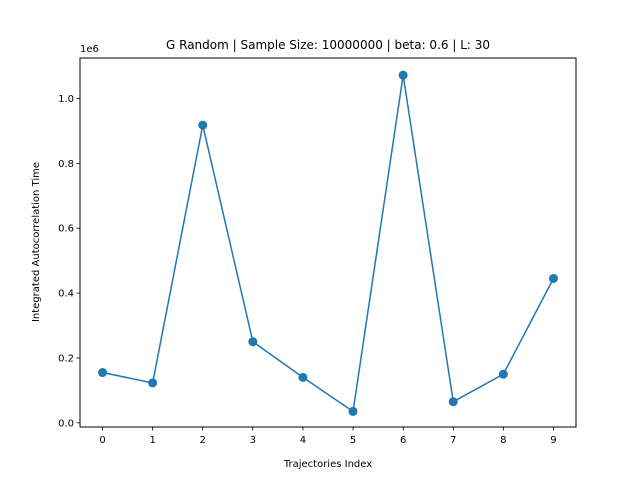 Image resolution: width=640 pixels, height=480 pixels. I want to click on x-tick-label: 2, so click(203, 440).